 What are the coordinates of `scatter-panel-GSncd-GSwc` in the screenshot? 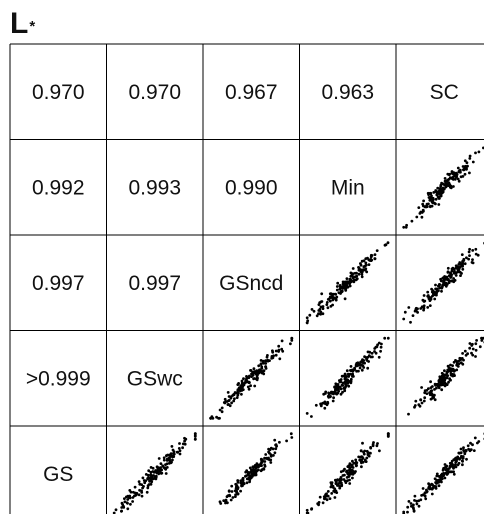 It's located at (251, 378).